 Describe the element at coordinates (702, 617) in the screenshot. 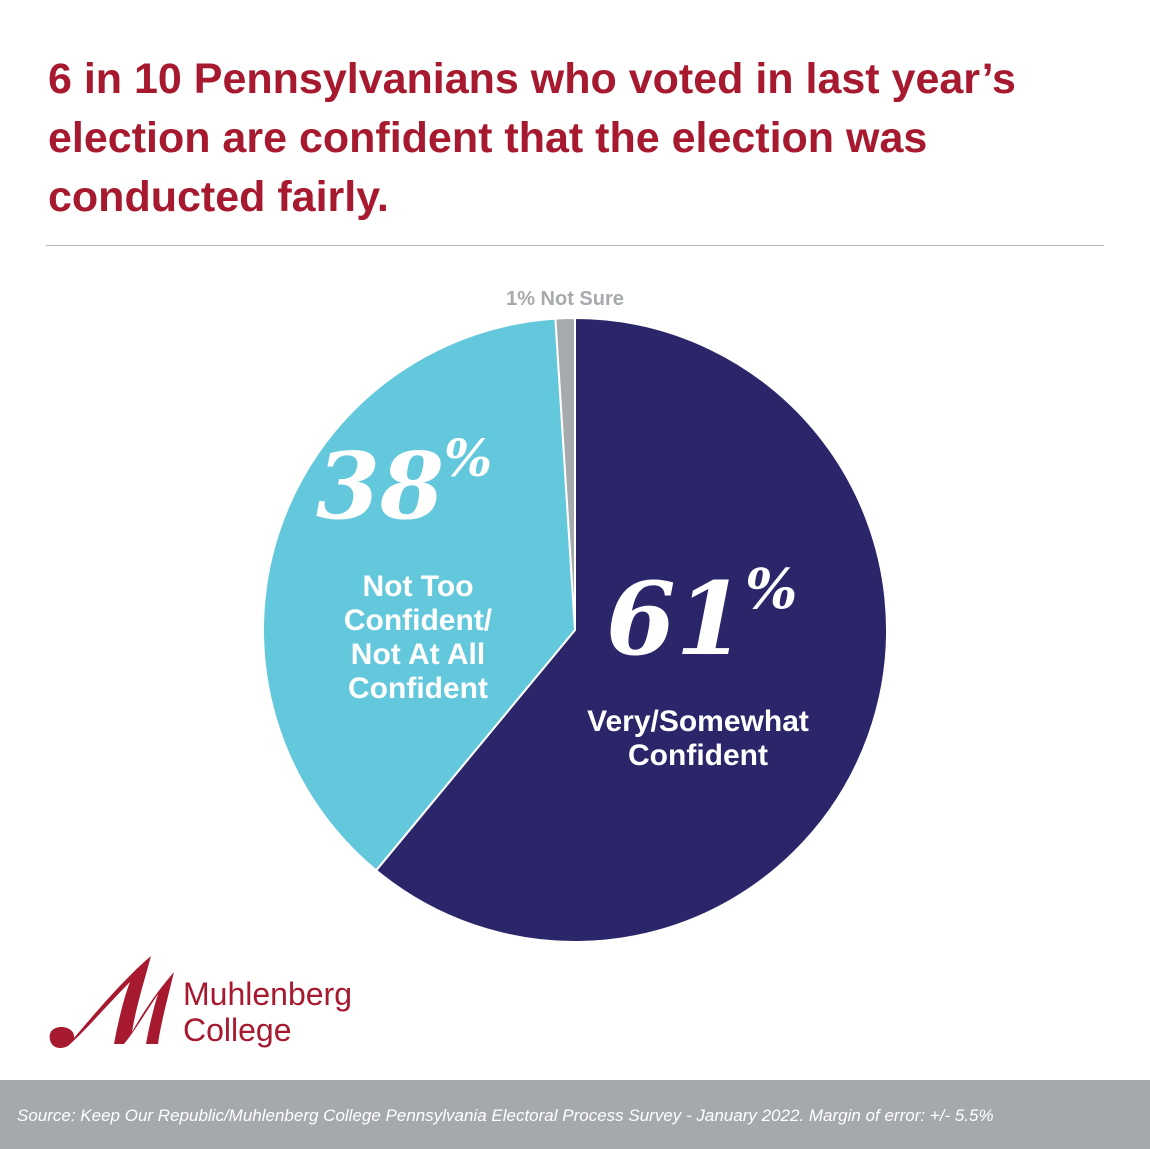

I see `slice-value-confident: 61%` at that location.